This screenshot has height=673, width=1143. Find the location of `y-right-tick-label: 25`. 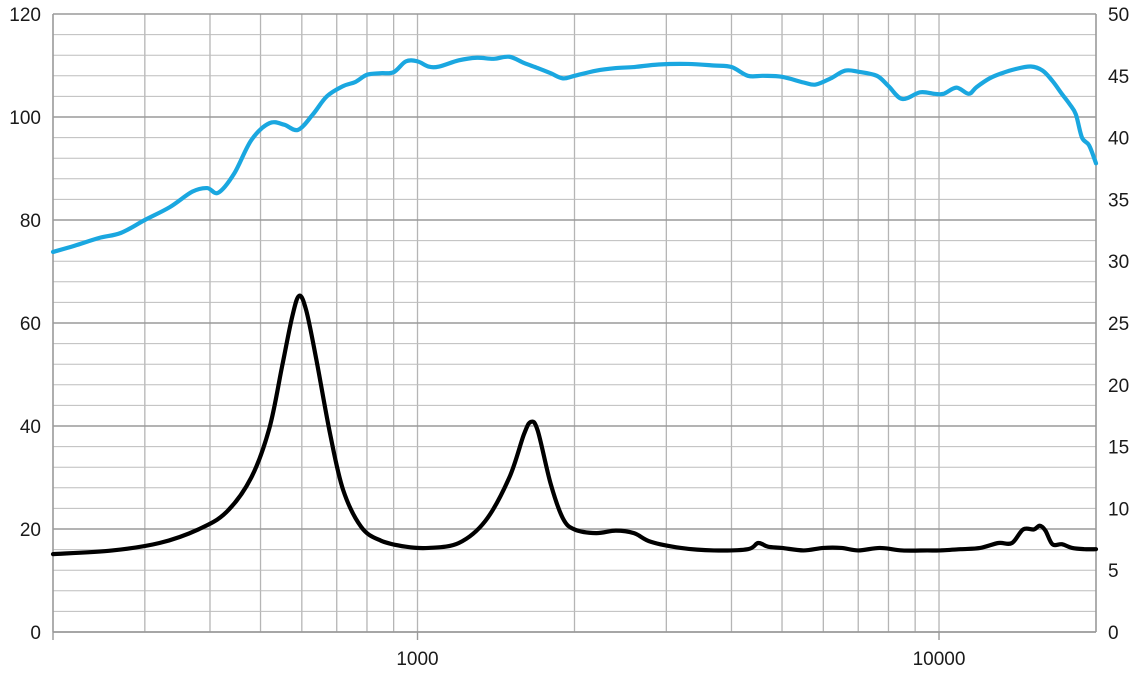

y-right-tick-label: 25 is located at coordinates (1118, 324).